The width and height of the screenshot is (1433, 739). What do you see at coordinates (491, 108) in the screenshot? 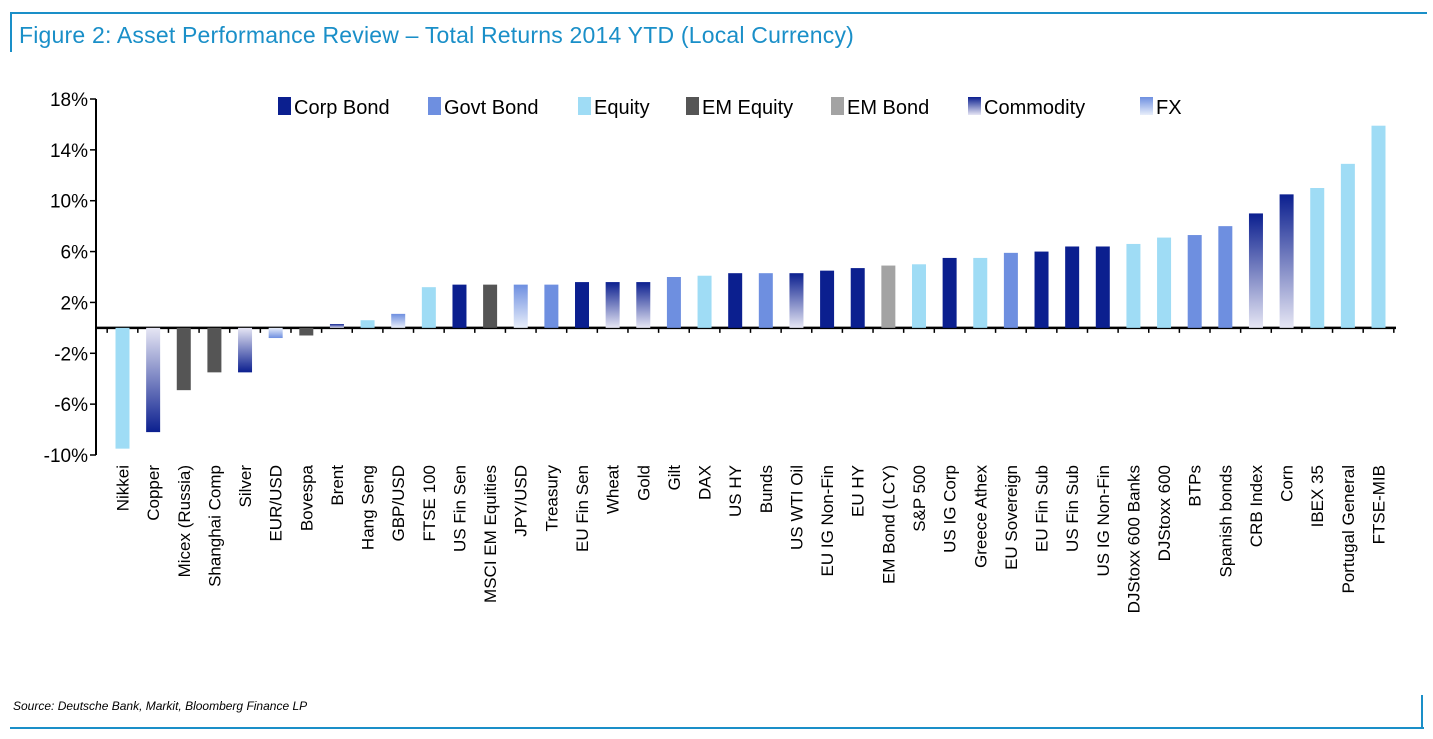
I see `legend-label-govt-bond: Govt Bond` at bounding box center [491, 108].